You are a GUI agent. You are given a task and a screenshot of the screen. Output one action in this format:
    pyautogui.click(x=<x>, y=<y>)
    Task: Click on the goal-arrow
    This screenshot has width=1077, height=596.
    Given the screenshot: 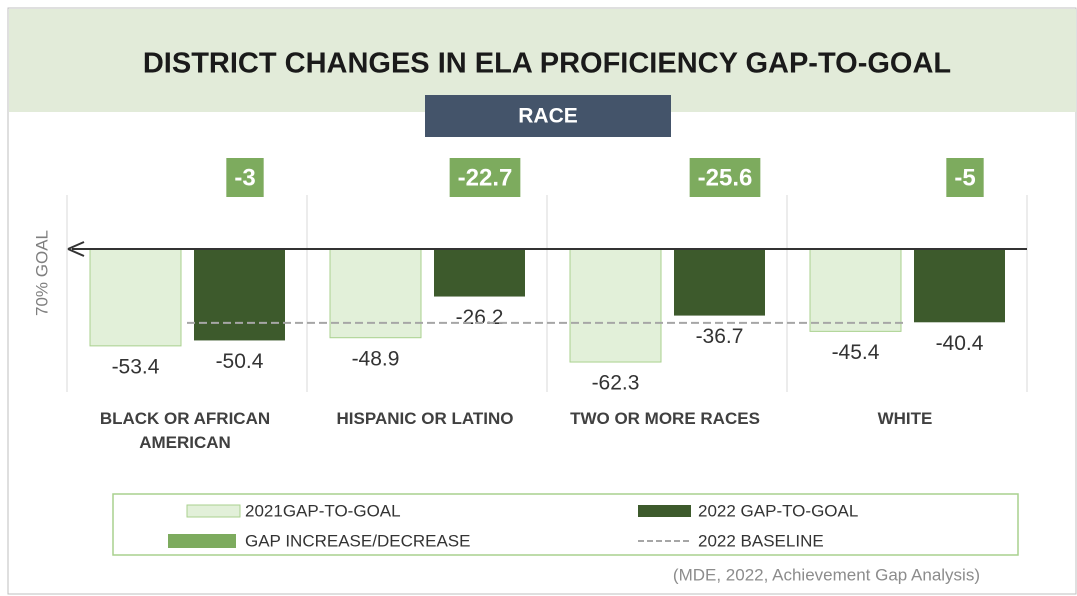 What is the action you would take?
    pyautogui.click(x=76, y=249)
    